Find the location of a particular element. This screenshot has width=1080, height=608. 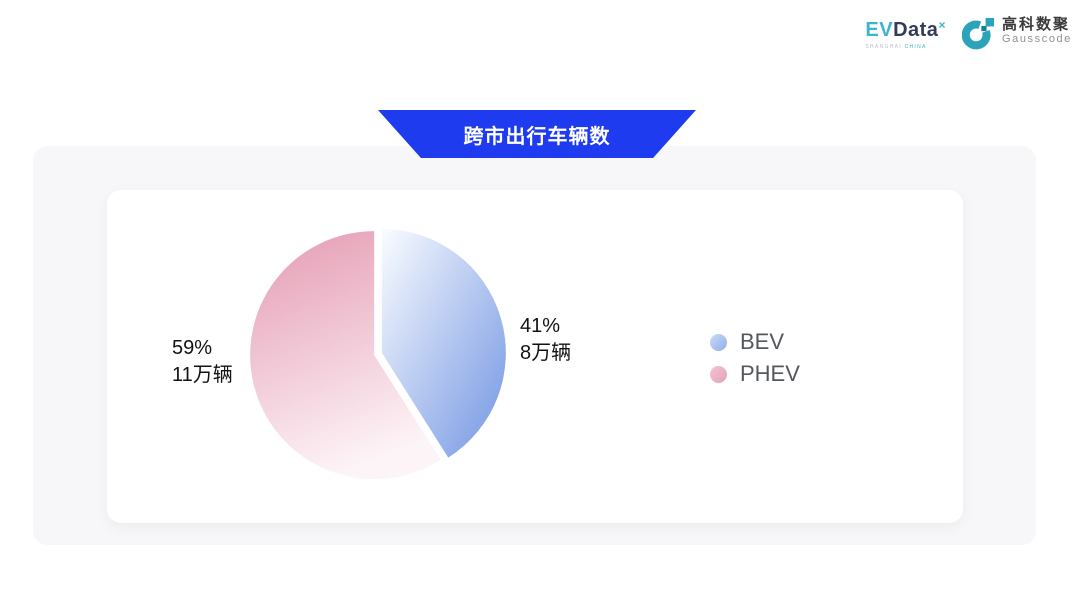

evdata-ev-text: EV is located at coordinates (879, 30).